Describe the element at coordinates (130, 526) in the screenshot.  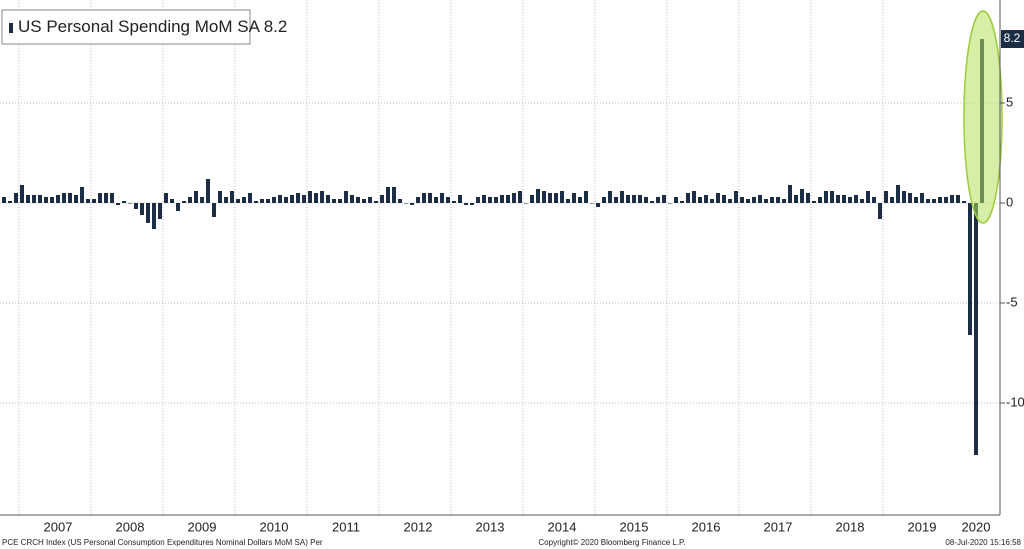
I see `x-tick-label: 2008` at that location.